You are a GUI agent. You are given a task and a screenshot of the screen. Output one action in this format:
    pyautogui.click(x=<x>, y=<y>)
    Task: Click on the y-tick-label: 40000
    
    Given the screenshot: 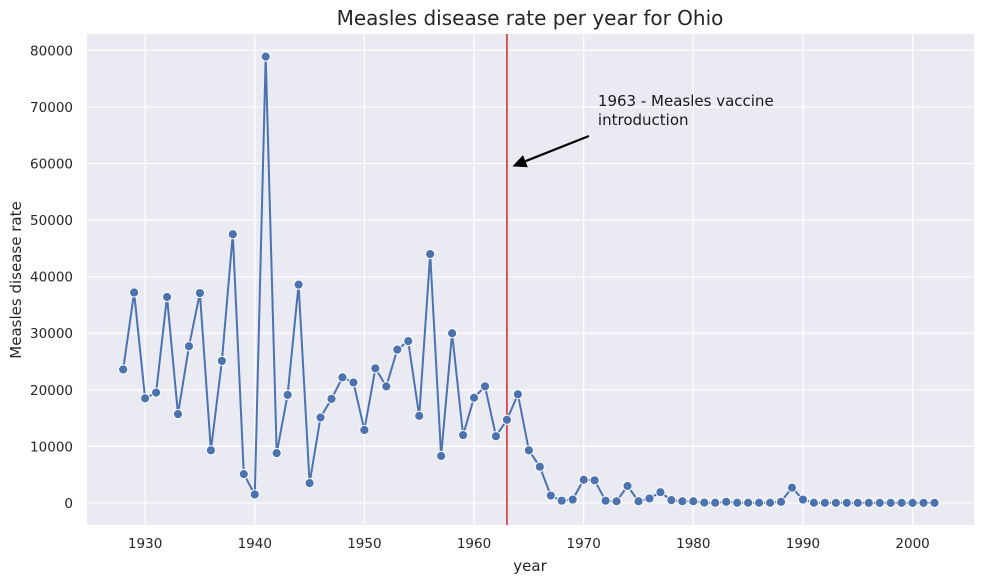 What is the action you would take?
    pyautogui.click(x=51, y=278)
    